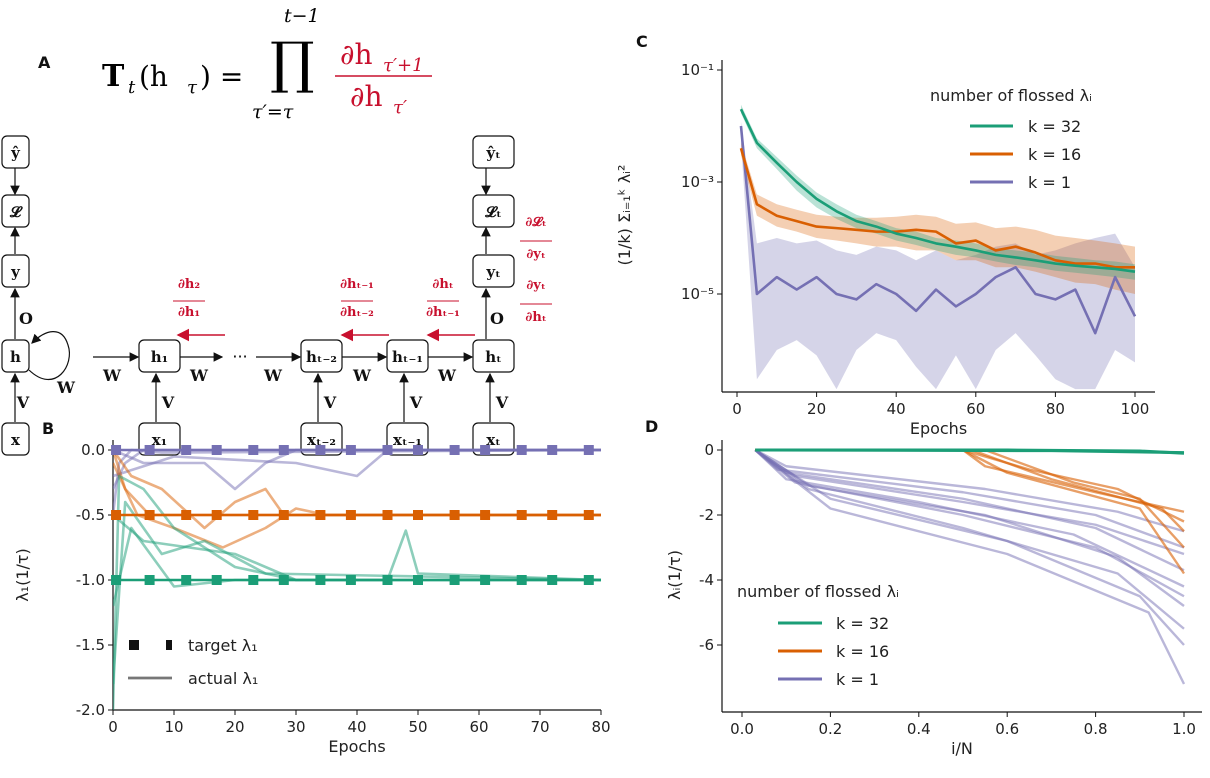 Image resolution: width=1210 pixels, height=778 pixels. Describe the element at coordinates (239, 356) in the screenshot. I see `ellipsis: ···` at that location.